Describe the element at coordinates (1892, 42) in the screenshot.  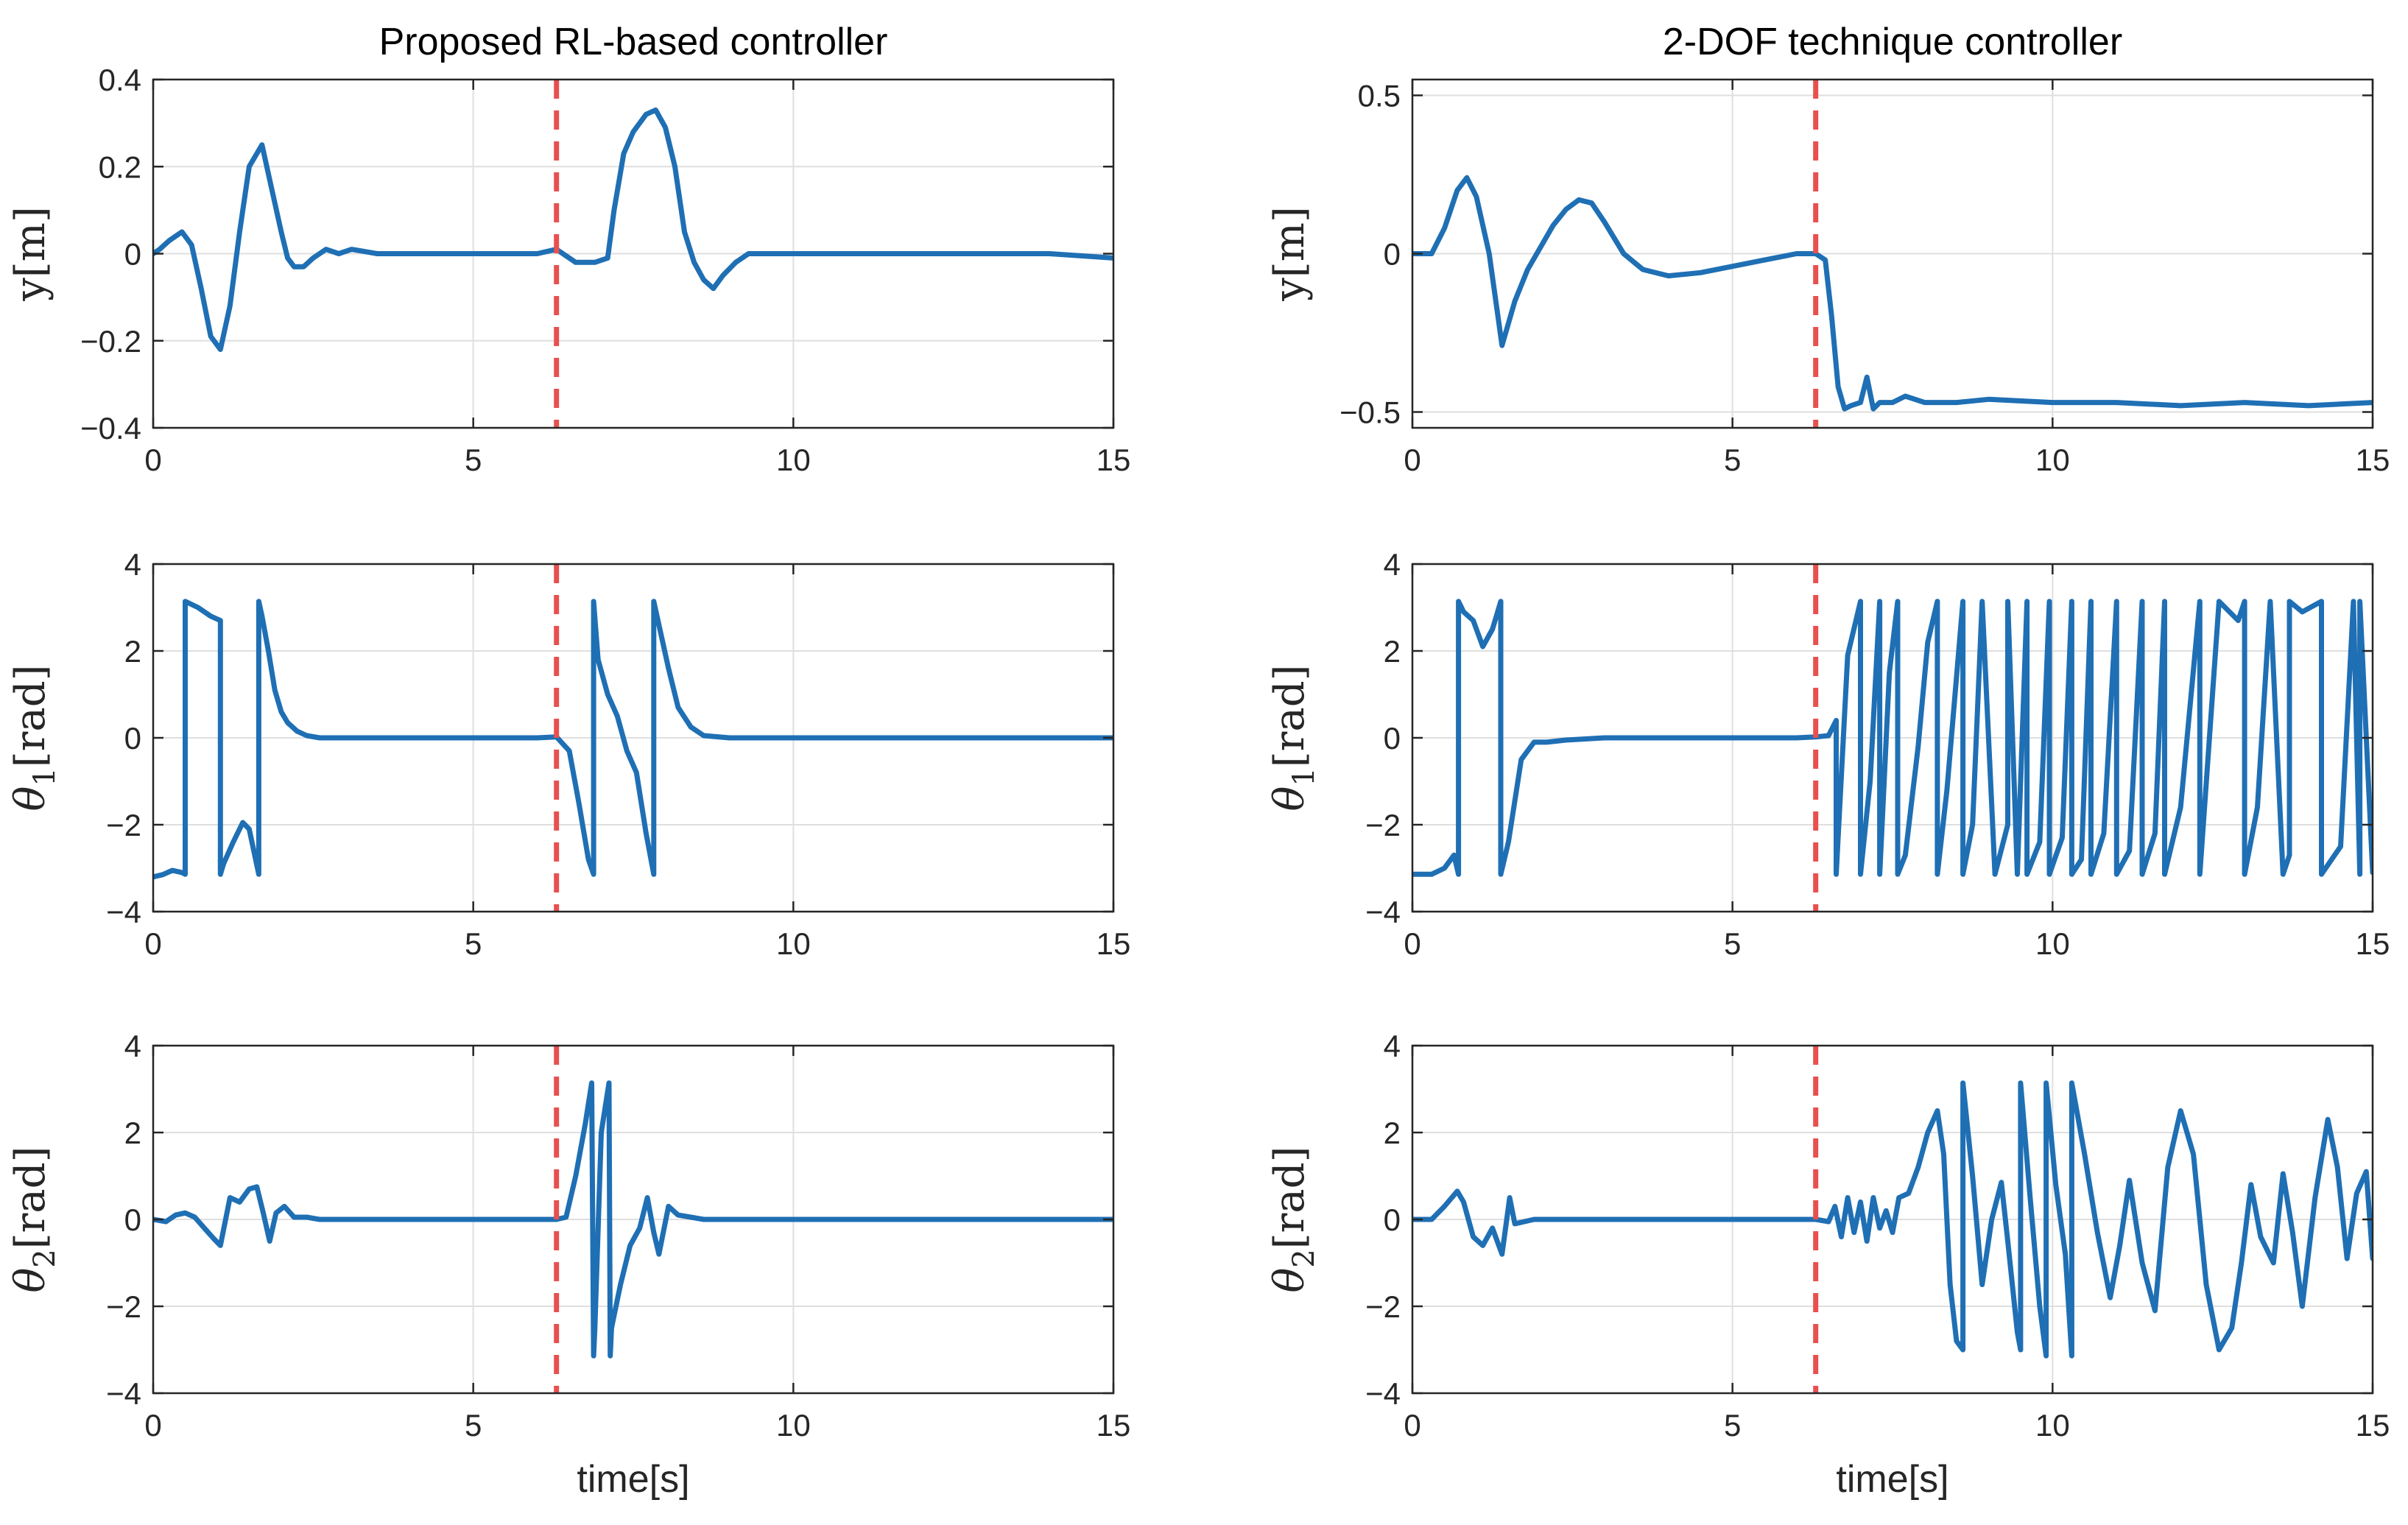
I see `chart-title: 2-DOF technique controller` at that location.